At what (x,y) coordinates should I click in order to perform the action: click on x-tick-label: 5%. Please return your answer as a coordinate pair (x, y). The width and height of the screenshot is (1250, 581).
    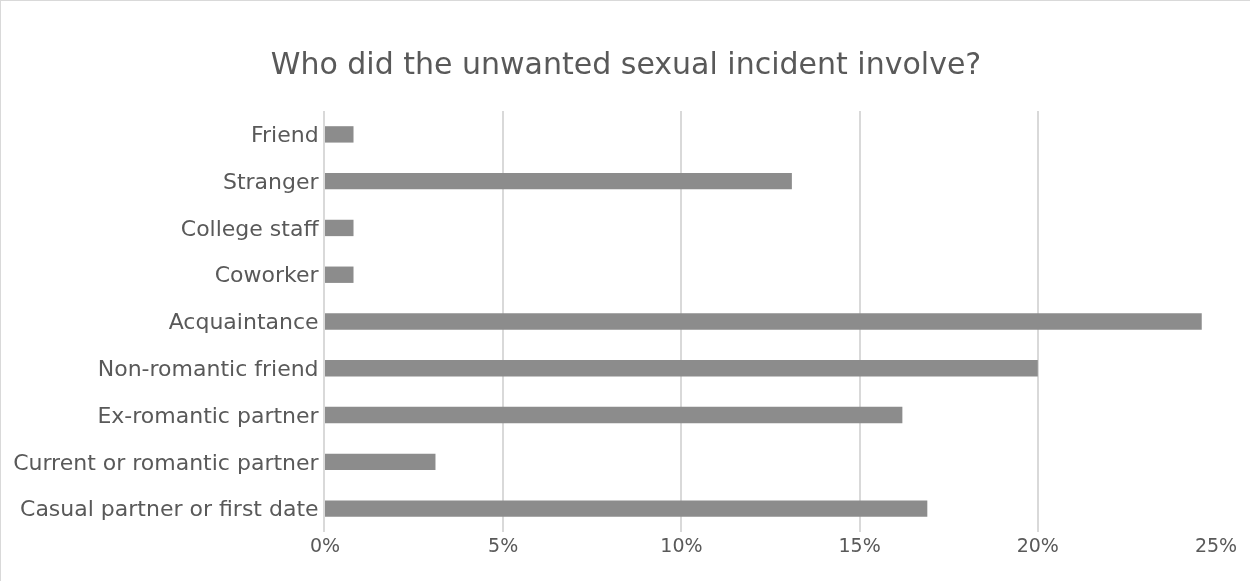
    Looking at the image, I should click on (503, 545).